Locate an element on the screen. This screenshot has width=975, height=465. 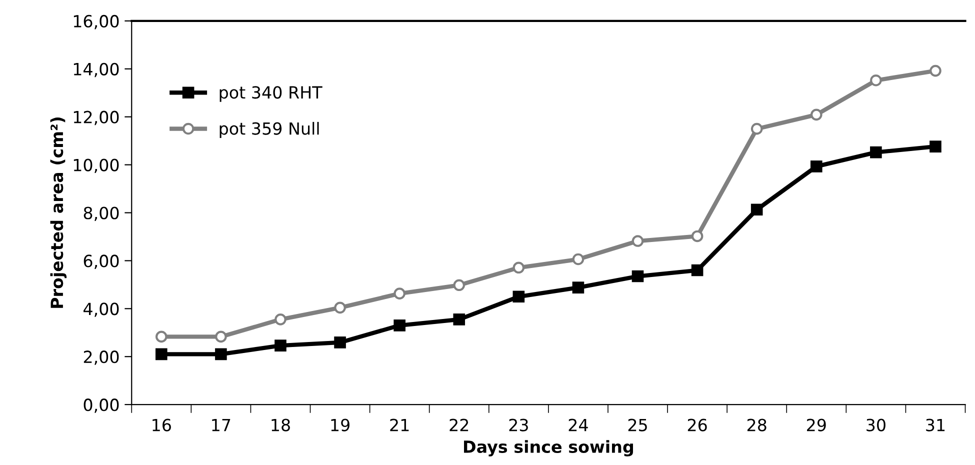
x-tick-label: 25 is located at coordinates (637, 425).